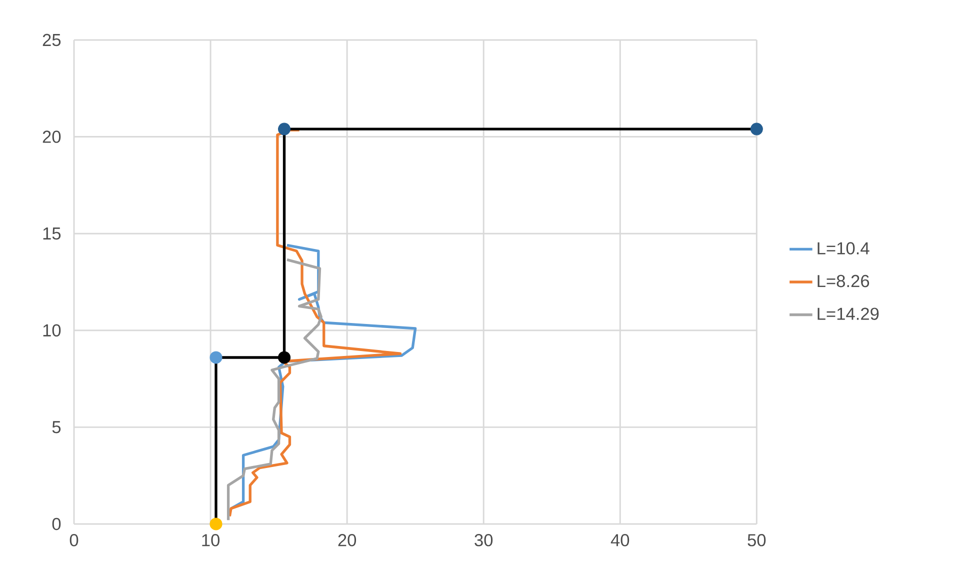 This screenshot has width=958, height=581. Describe the element at coordinates (211, 540) in the screenshot. I see `x-tick-label: 10` at that location.